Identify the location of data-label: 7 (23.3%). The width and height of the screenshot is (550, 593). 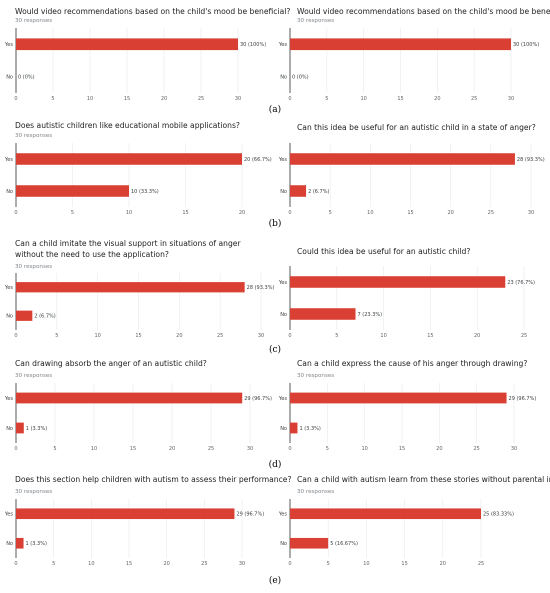
(370, 315).